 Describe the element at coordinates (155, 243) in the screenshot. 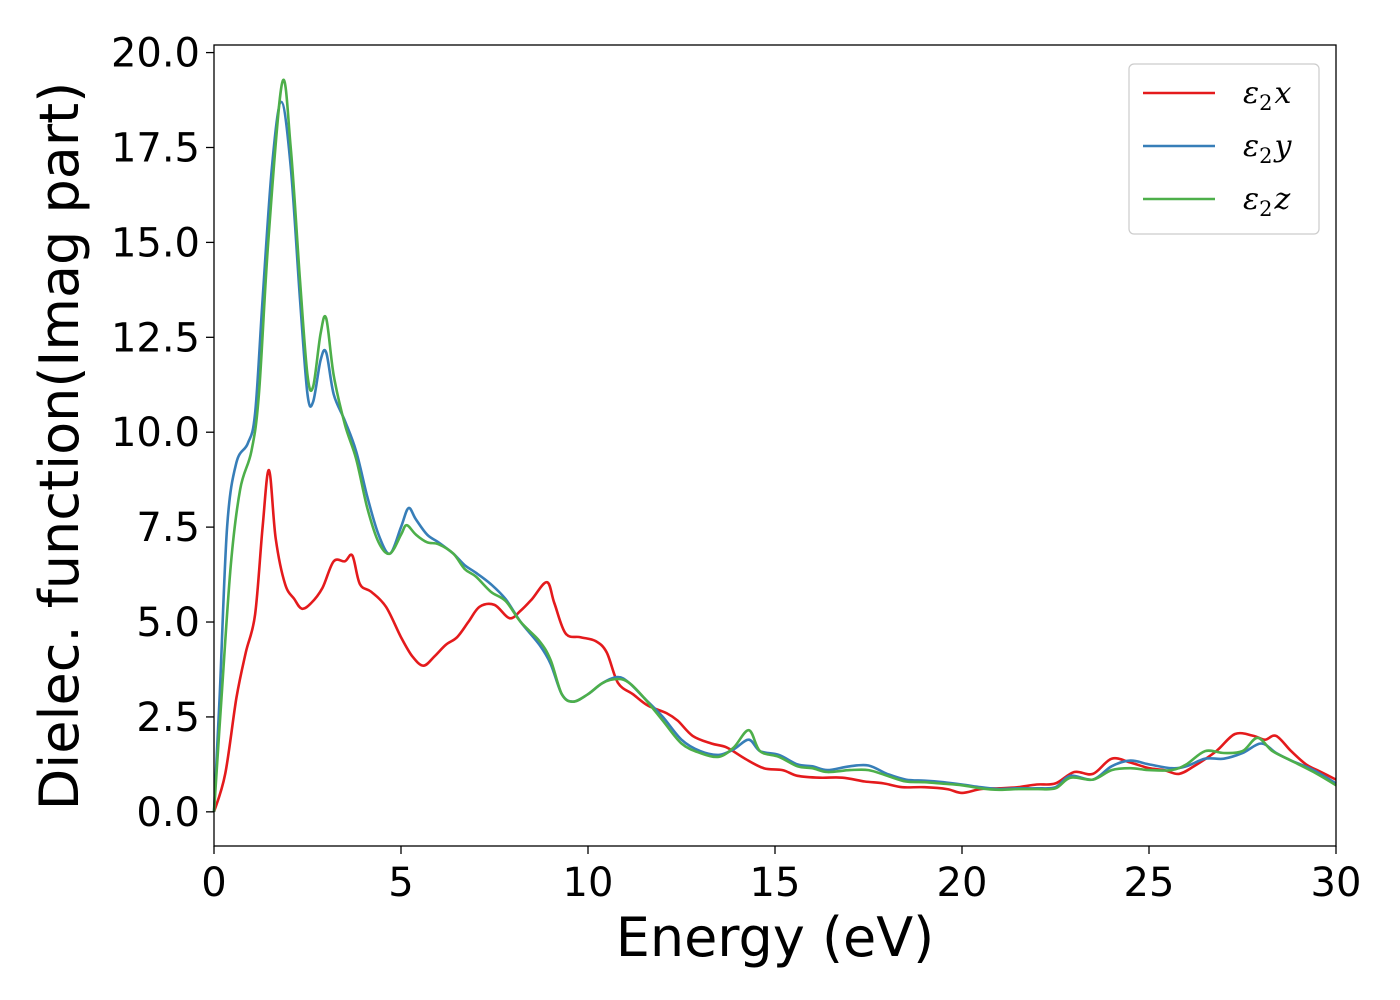

I see `y-tick-label: 15.0` at that location.